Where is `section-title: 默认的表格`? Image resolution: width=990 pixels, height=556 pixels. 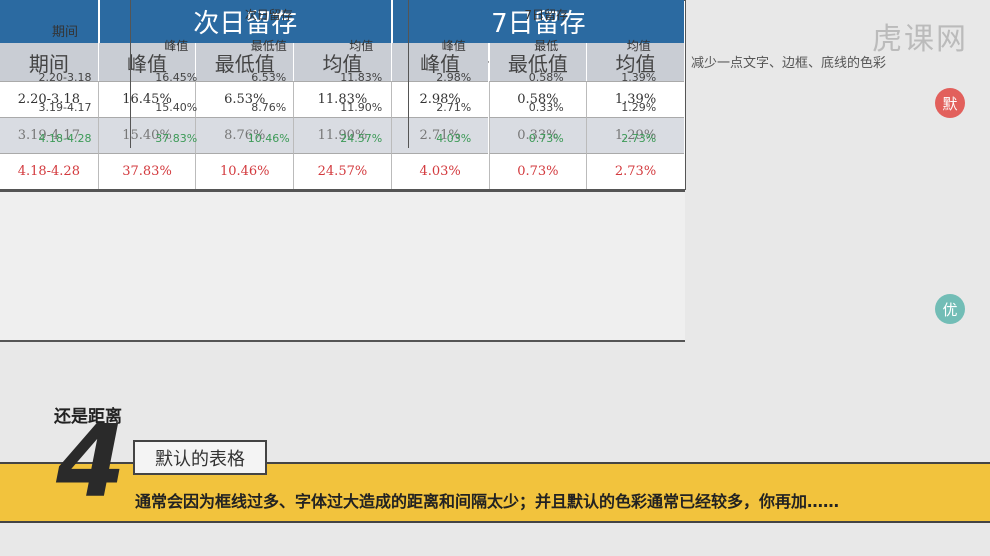 section-title: 默认的表格 is located at coordinates (200, 457).